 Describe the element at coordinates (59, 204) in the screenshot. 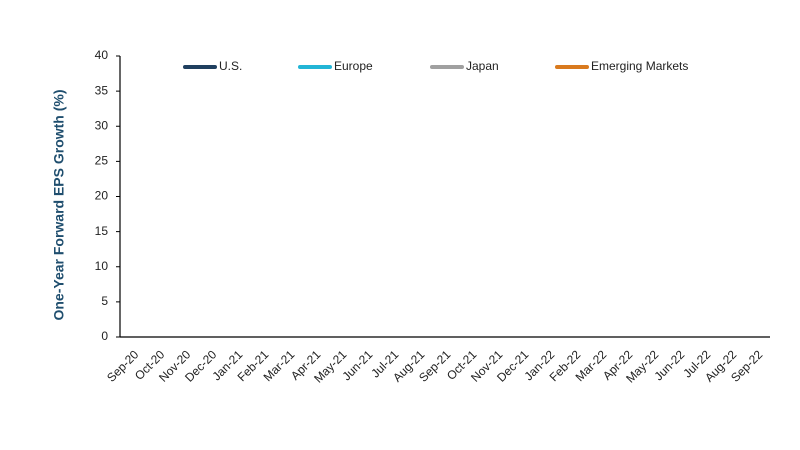

I see `y-axis-label: One-Year Forward EPS Growth (%)` at that location.